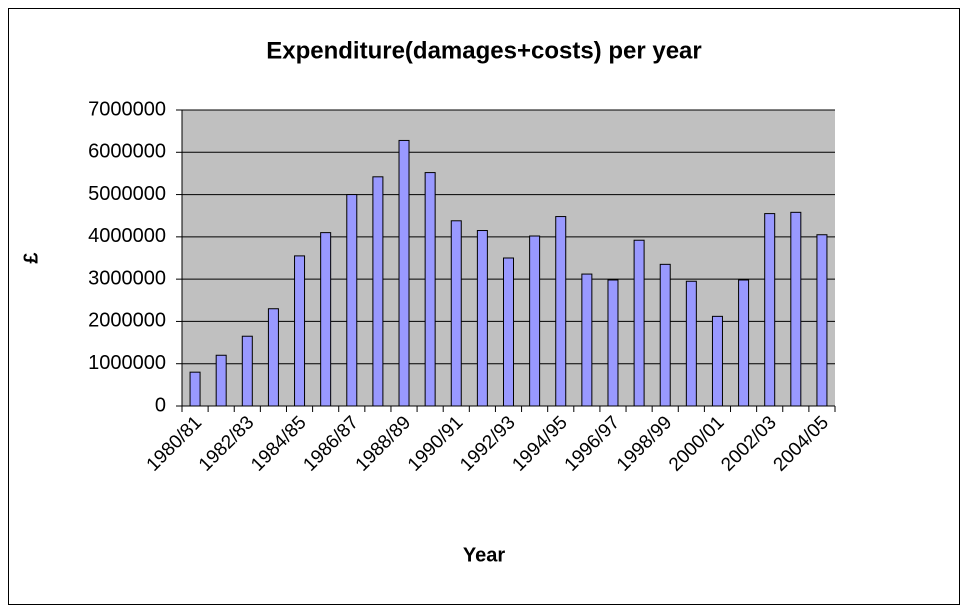 Image resolution: width=969 pixels, height=615 pixels. Describe the element at coordinates (127, 363) in the screenshot. I see `y-tick-label: 1000000` at that location.